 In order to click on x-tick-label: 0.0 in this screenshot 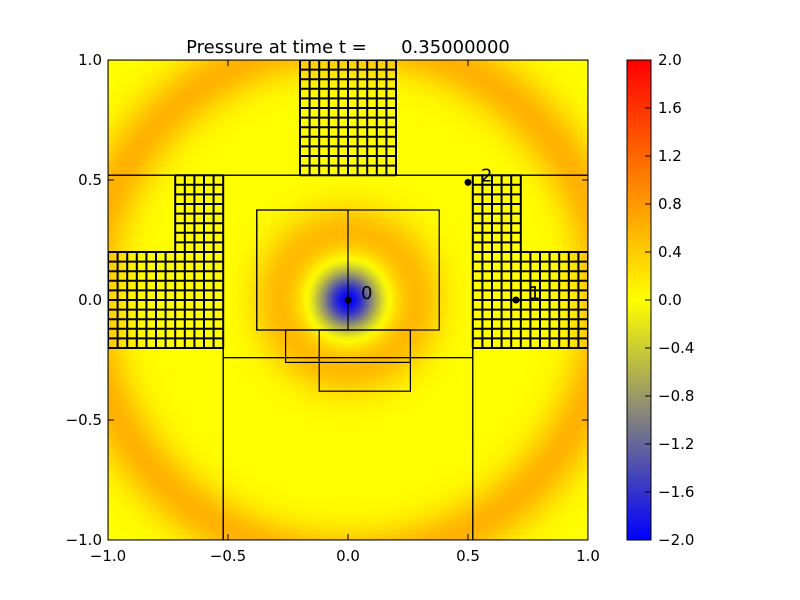, I will do `click(348, 556)`.